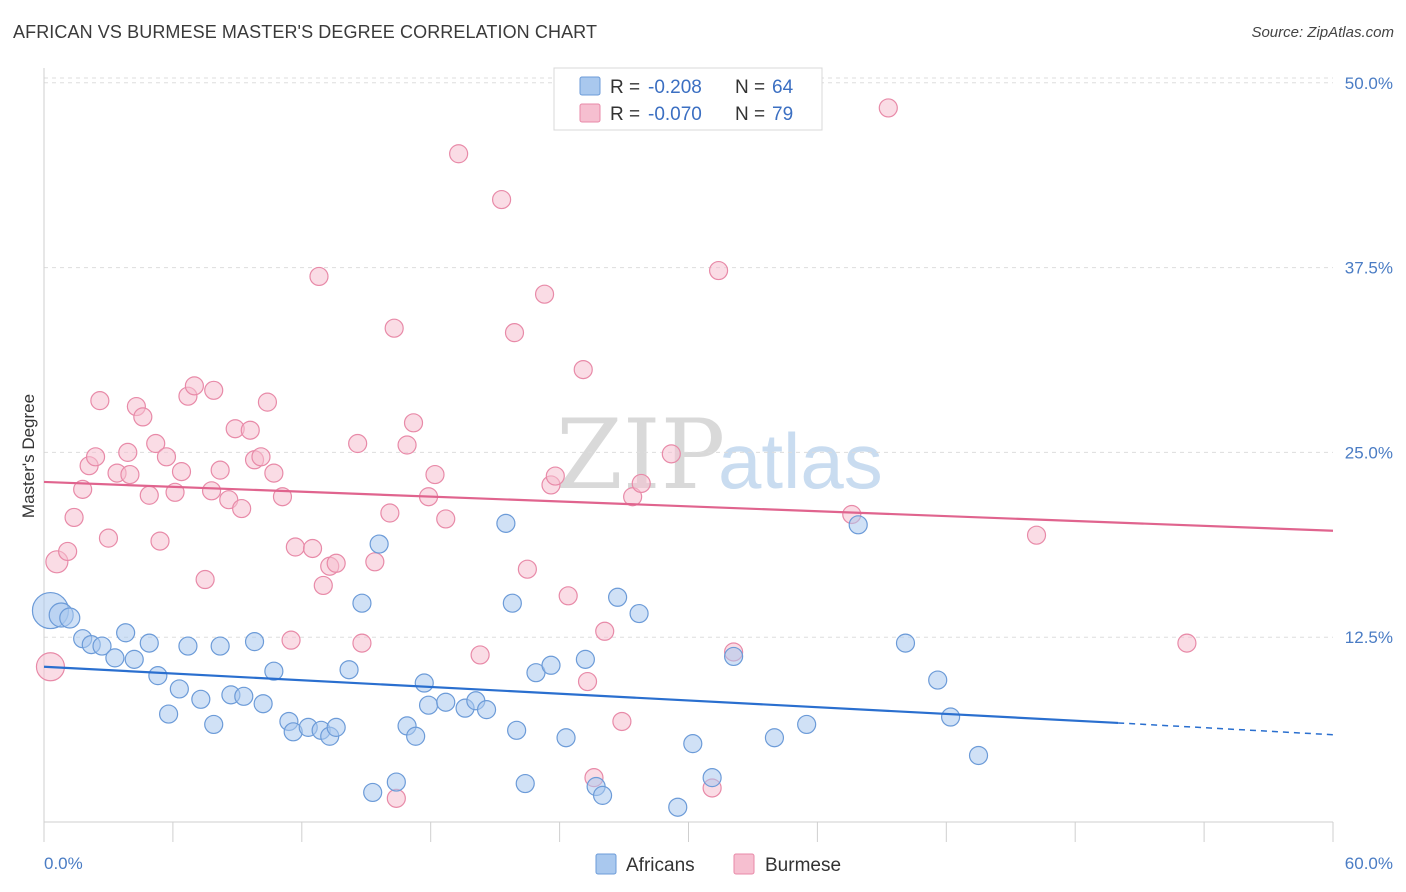 This screenshot has width=1406, height=892. Describe the element at coordinates (660, 865) in the screenshot. I see `series-legend-label-africans: Africans` at that location.